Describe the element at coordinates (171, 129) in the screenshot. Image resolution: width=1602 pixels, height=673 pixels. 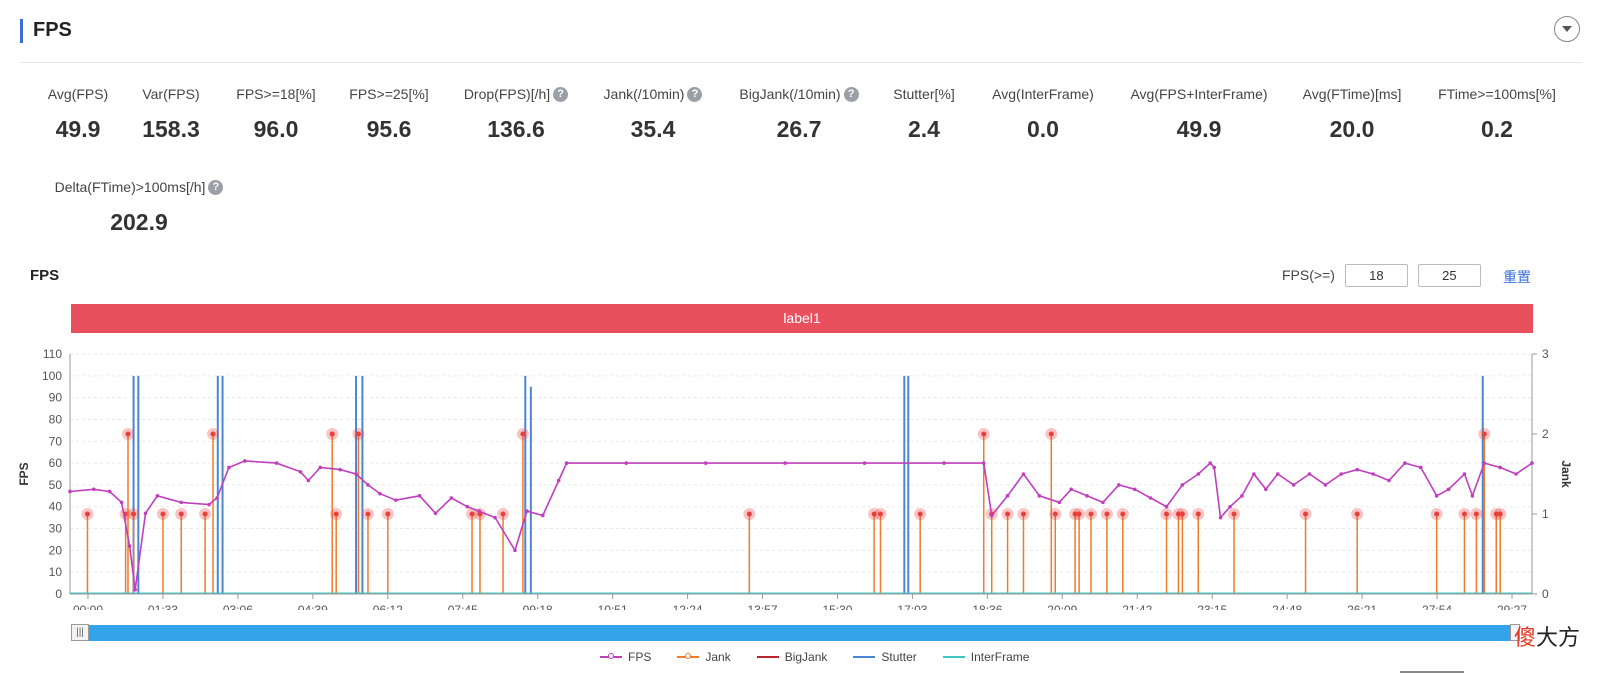
I see `stat-value: 158.3` at that location.